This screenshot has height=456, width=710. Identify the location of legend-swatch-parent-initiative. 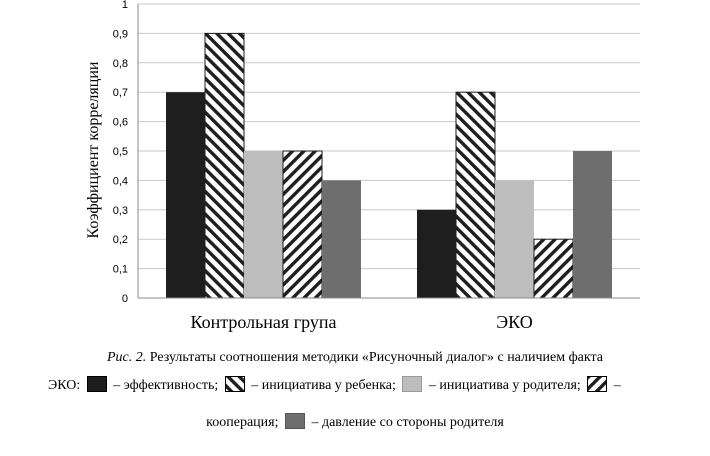
(412, 384).